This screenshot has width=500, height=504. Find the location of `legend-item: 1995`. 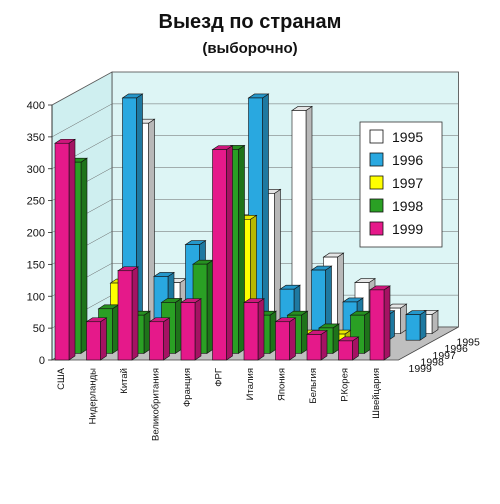

legend-item: 1995 is located at coordinates (396, 137).